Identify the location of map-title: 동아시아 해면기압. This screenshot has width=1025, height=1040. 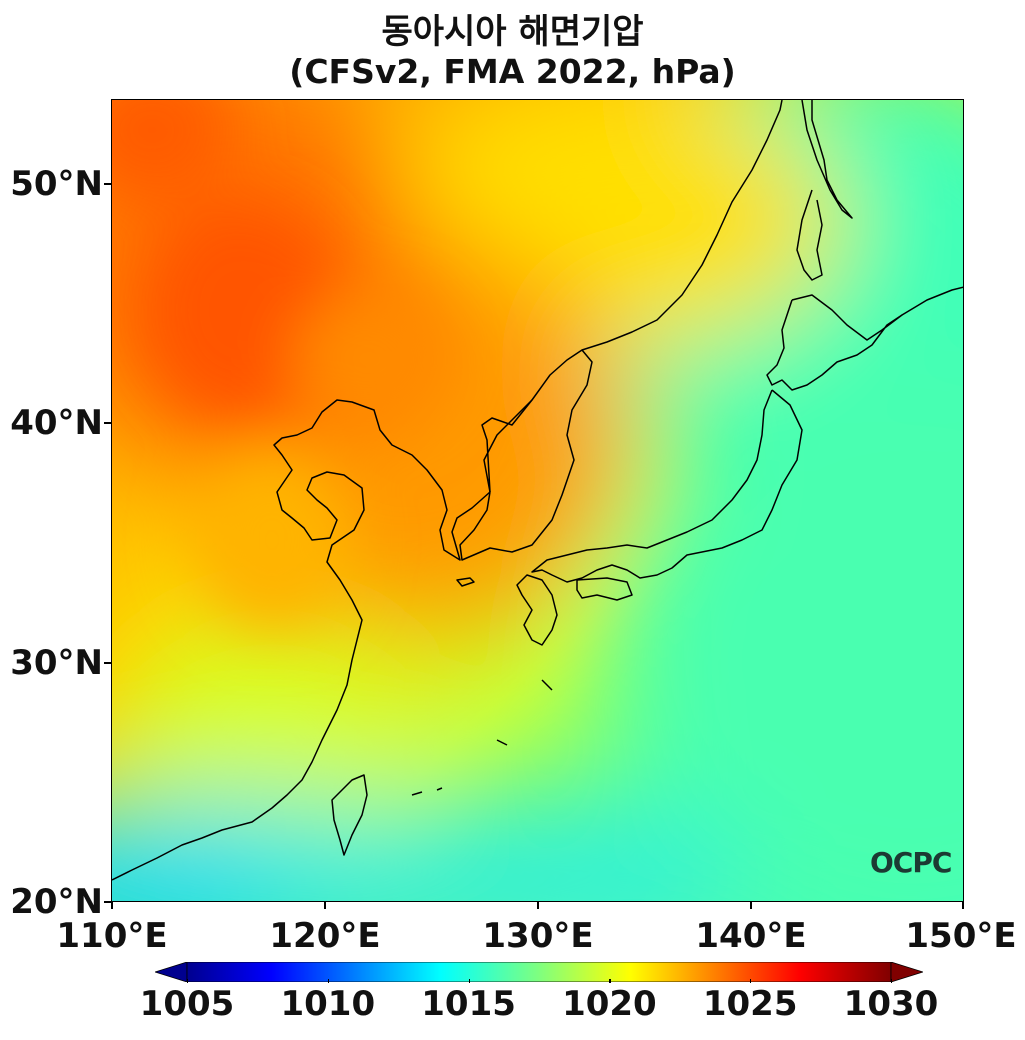
(512, 32).